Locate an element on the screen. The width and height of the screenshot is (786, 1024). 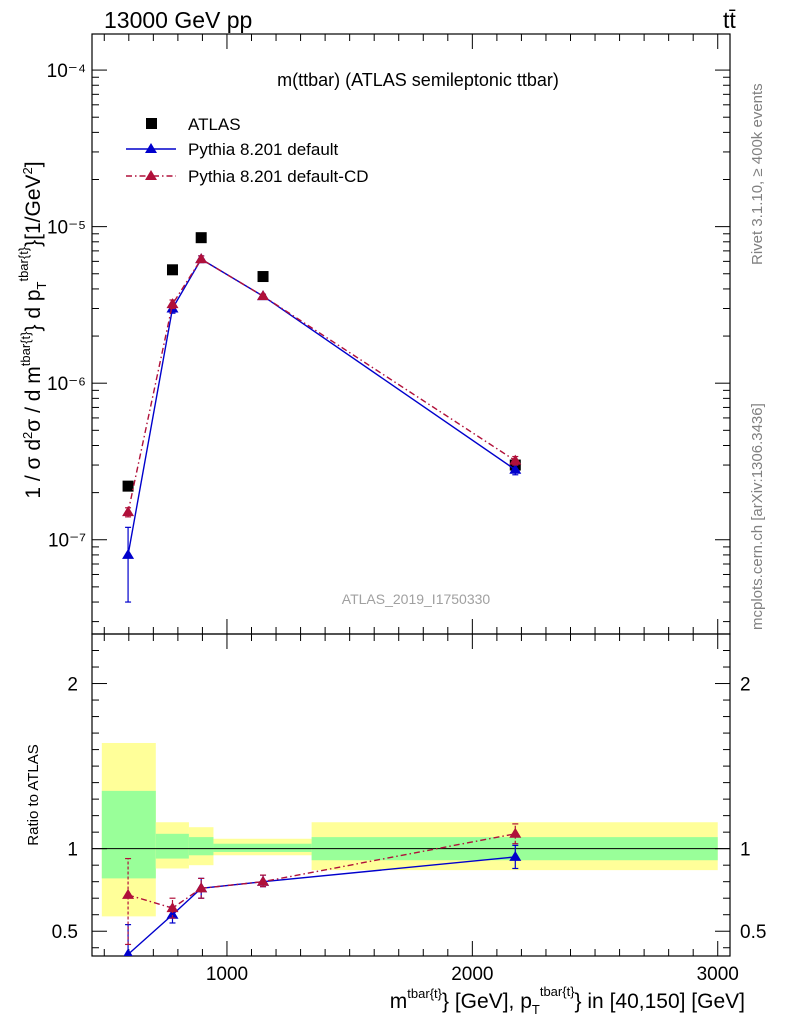
legend-cd-marker is located at coordinates (151, 175).